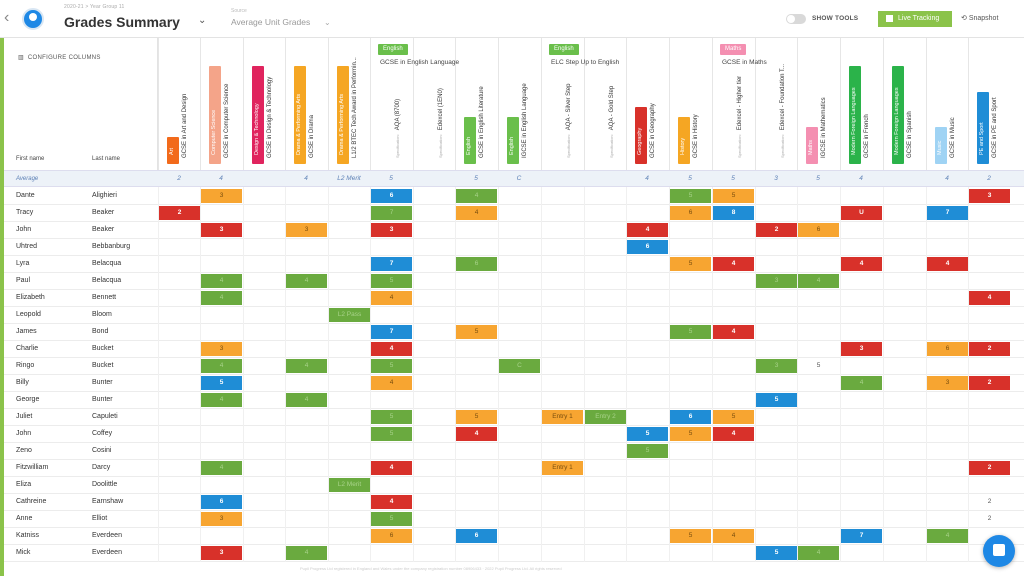 This screenshot has height=576, width=1024. Describe the element at coordinates (915, 19) in the screenshot. I see `live-tracking-button: Live Tracking` at that location.